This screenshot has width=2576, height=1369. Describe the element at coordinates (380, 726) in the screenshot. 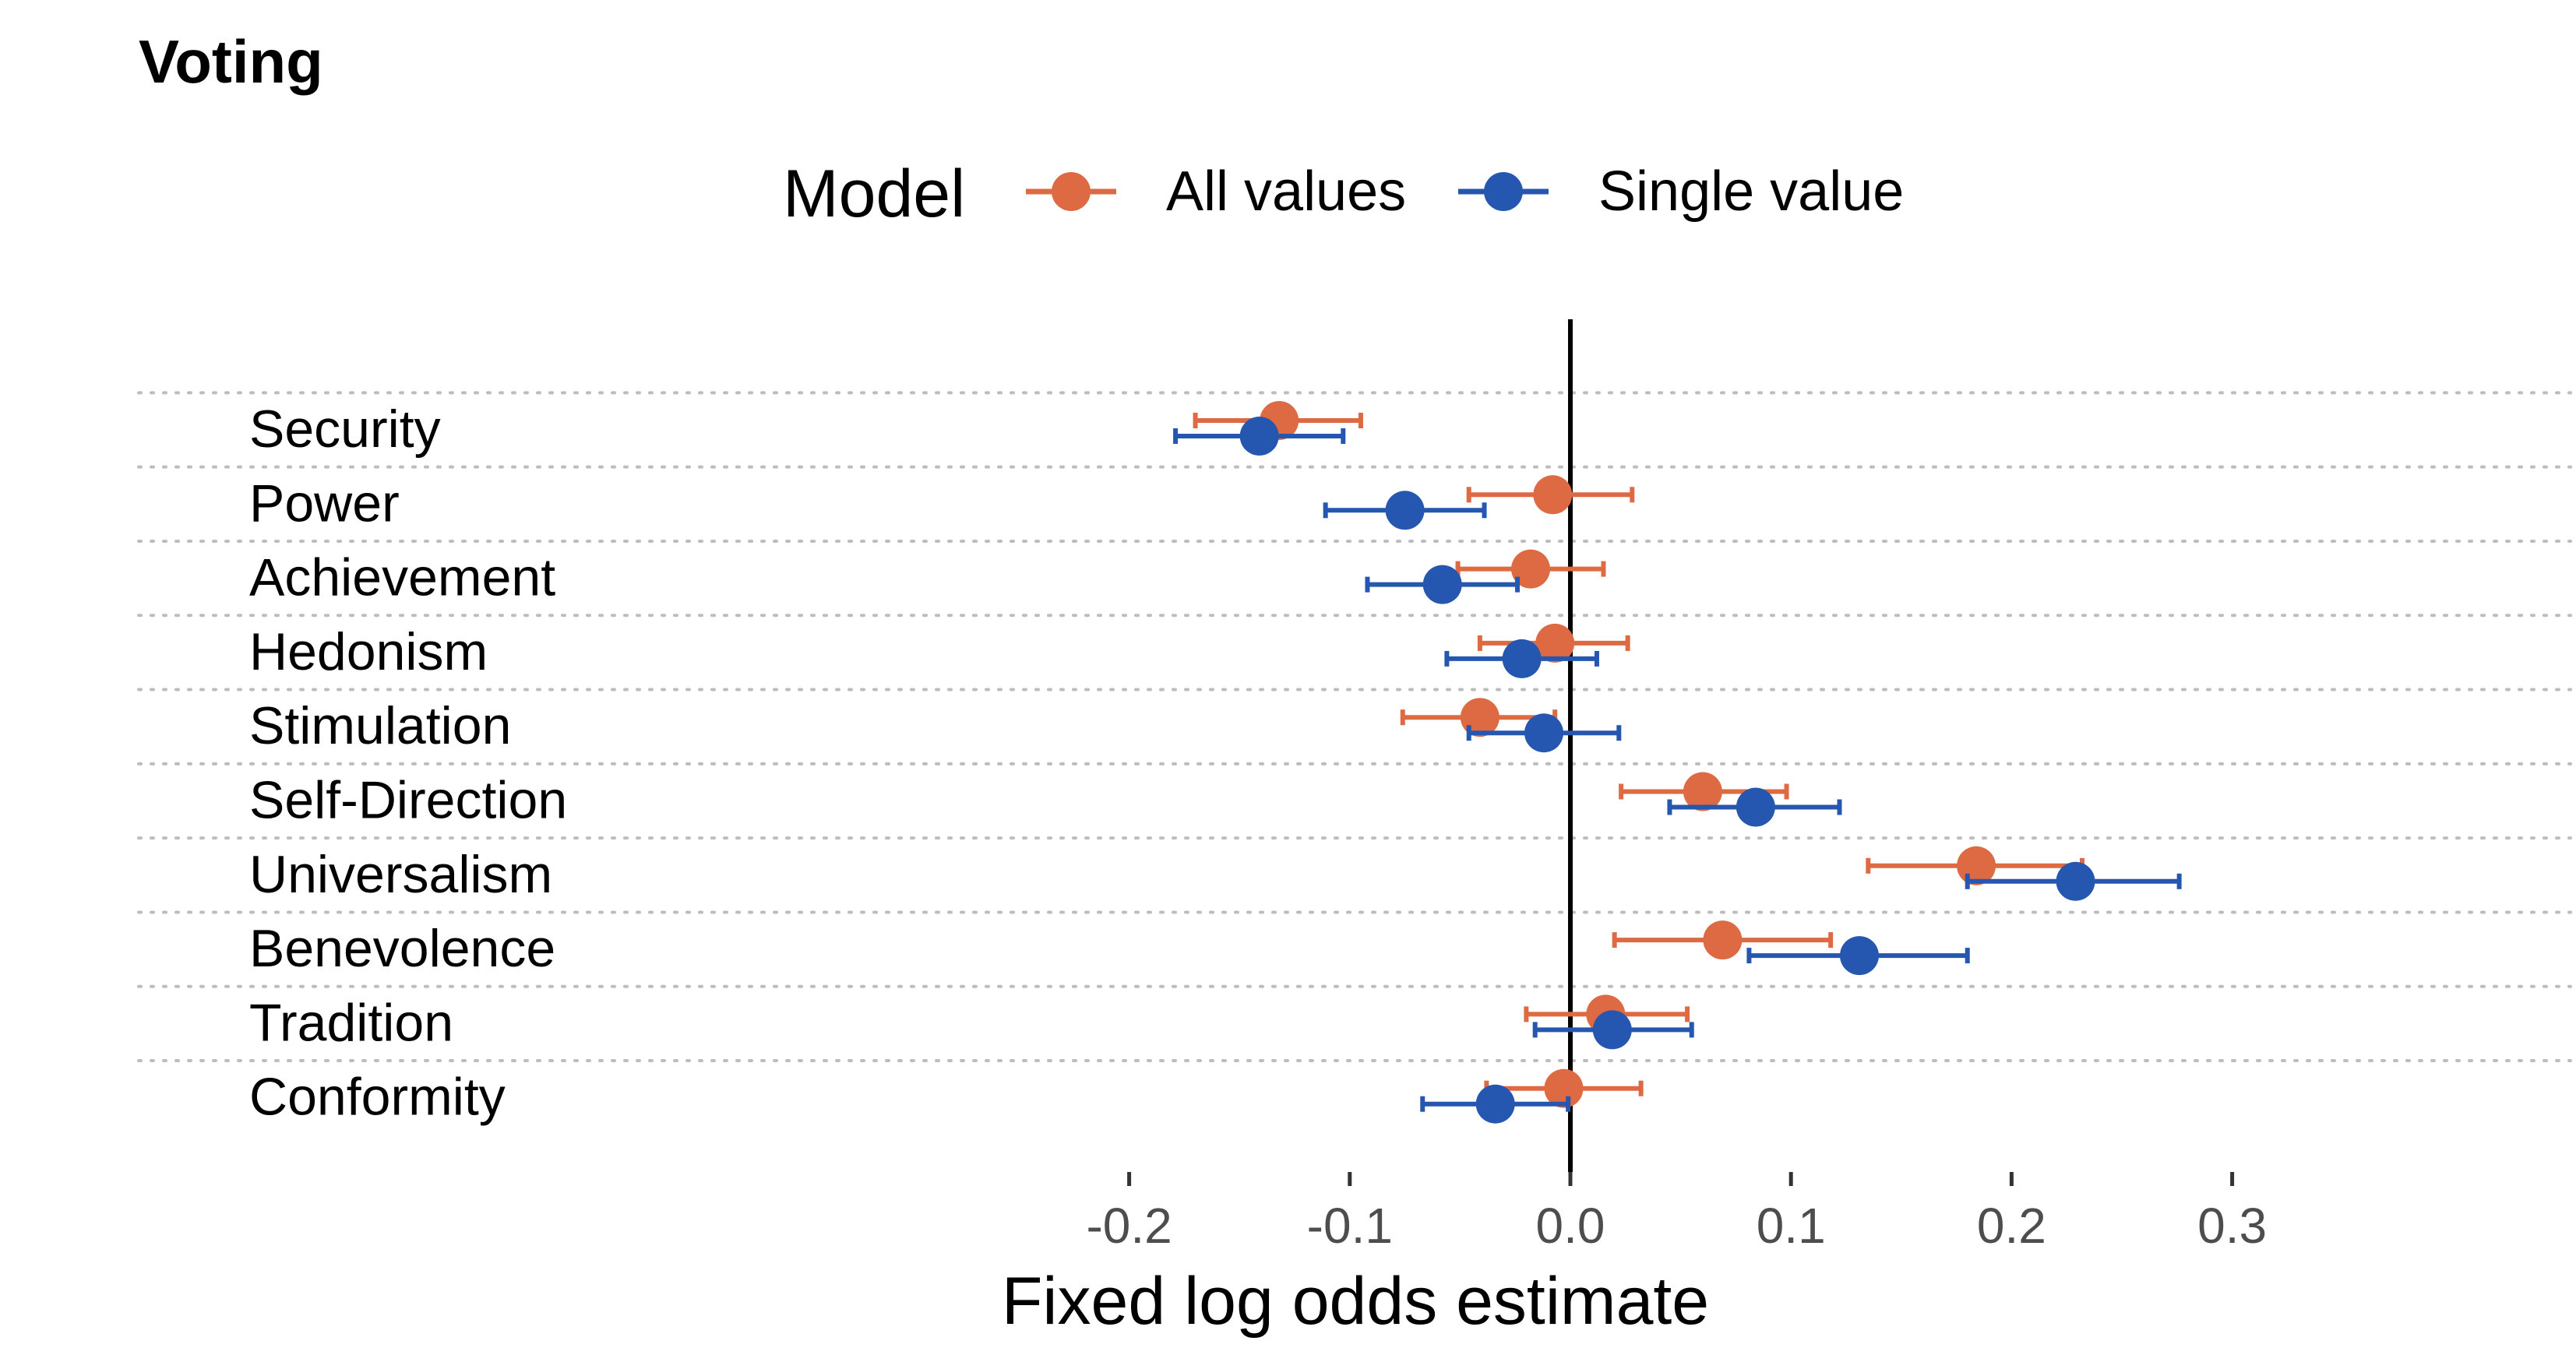

I see `category-label-stimulation: Stimulation` at that location.